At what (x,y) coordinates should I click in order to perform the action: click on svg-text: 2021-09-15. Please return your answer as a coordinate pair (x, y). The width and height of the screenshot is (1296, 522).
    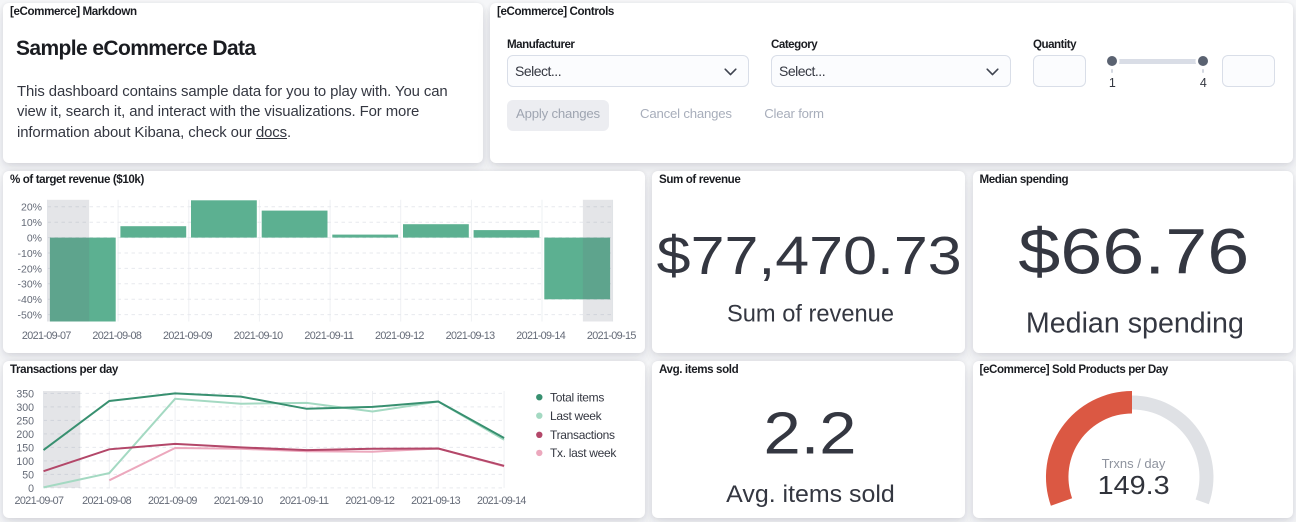
    Looking at the image, I should click on (612, 336).